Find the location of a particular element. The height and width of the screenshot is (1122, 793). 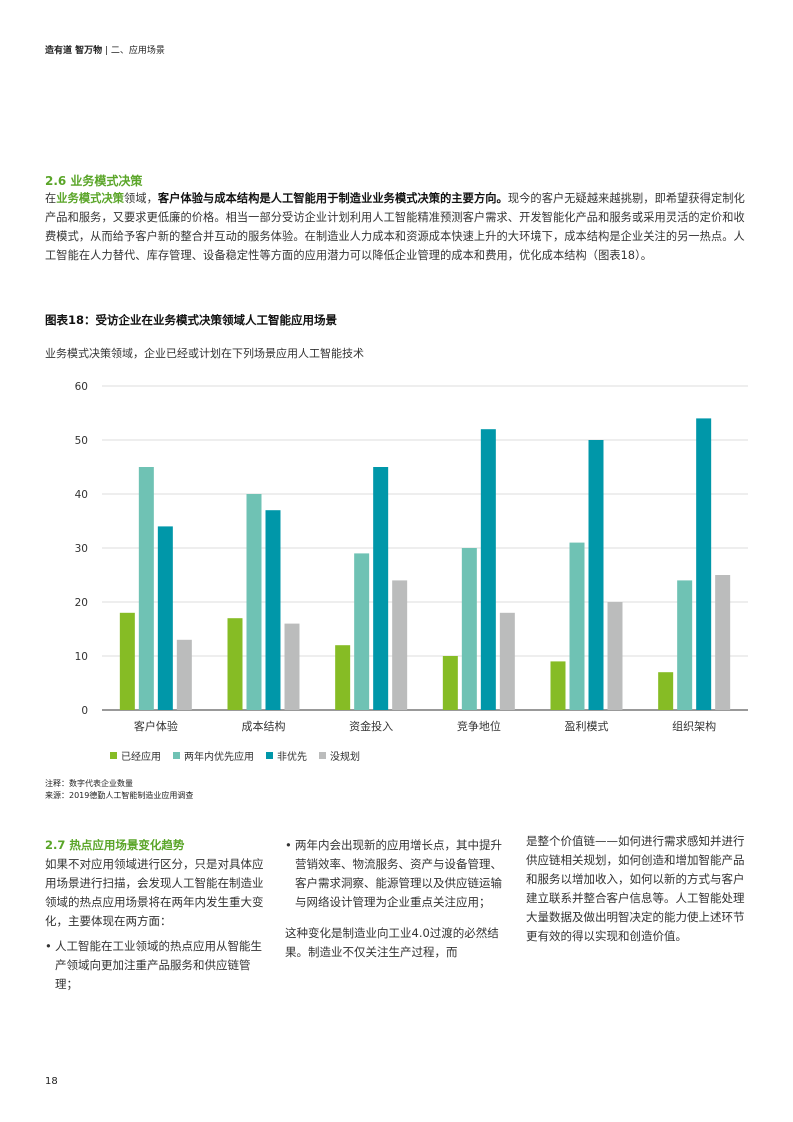

y-tick-label: 0 is located at coordinates (84, 711).